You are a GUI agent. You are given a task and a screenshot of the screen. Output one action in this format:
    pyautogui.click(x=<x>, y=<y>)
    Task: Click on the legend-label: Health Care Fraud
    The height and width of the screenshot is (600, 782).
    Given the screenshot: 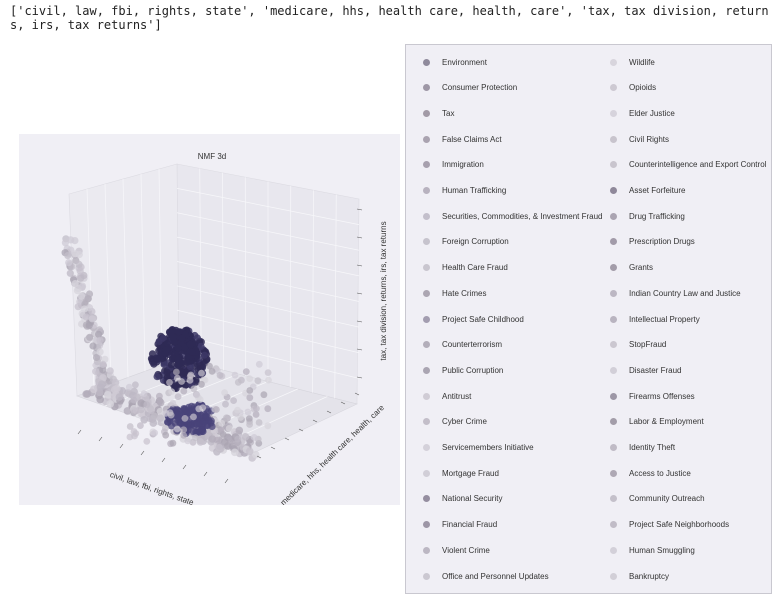 What is the action you would take?
    pyautogui.click(x=475, y=268)
    